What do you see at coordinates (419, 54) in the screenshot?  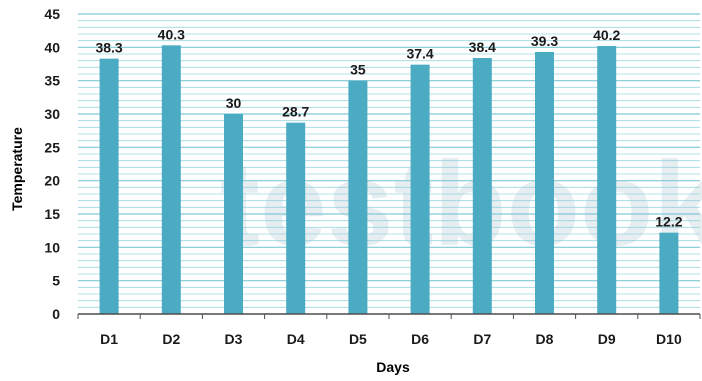 I see `data-label-d6: 37.4` at bounding box center [419, 54].